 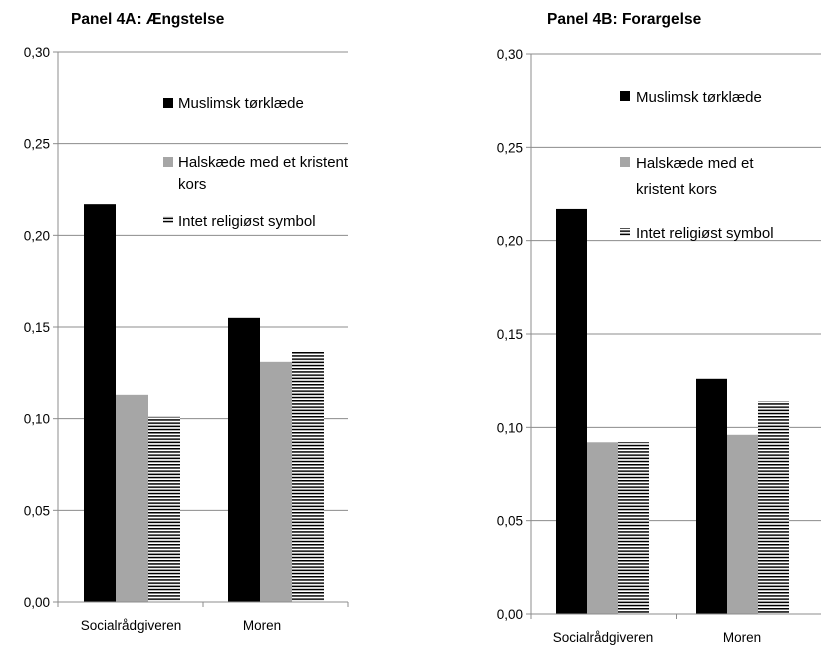 What do you see at coordinates (676, 189) in the screenshot?
I see `legend-label-halskaede-line2: kristent kors` at bounding box center [676, 189].